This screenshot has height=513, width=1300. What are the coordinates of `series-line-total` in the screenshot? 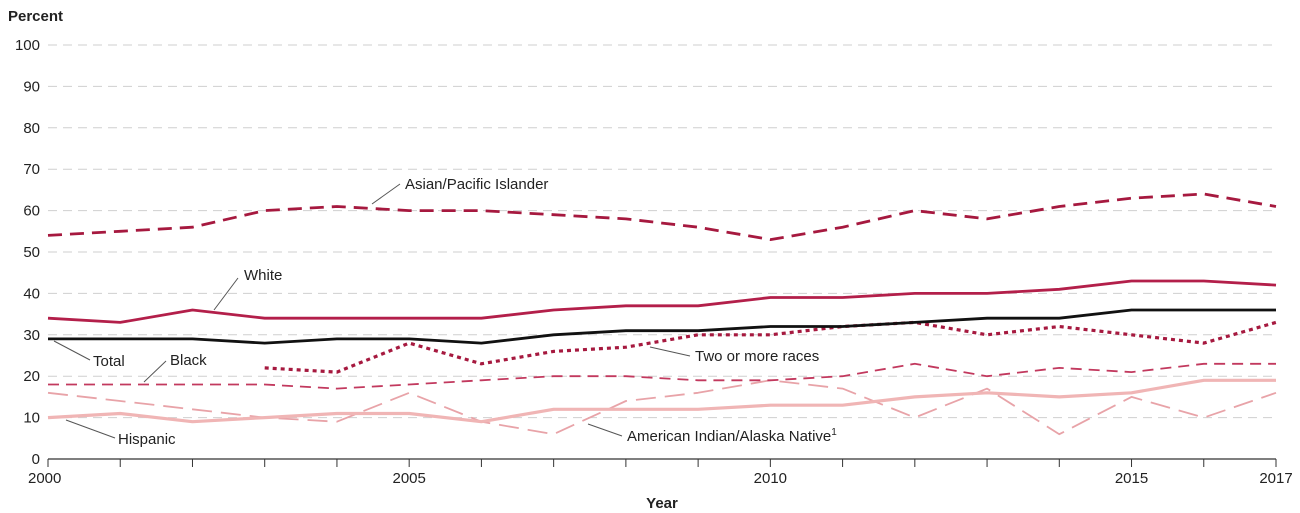 It's located at (662, 326).